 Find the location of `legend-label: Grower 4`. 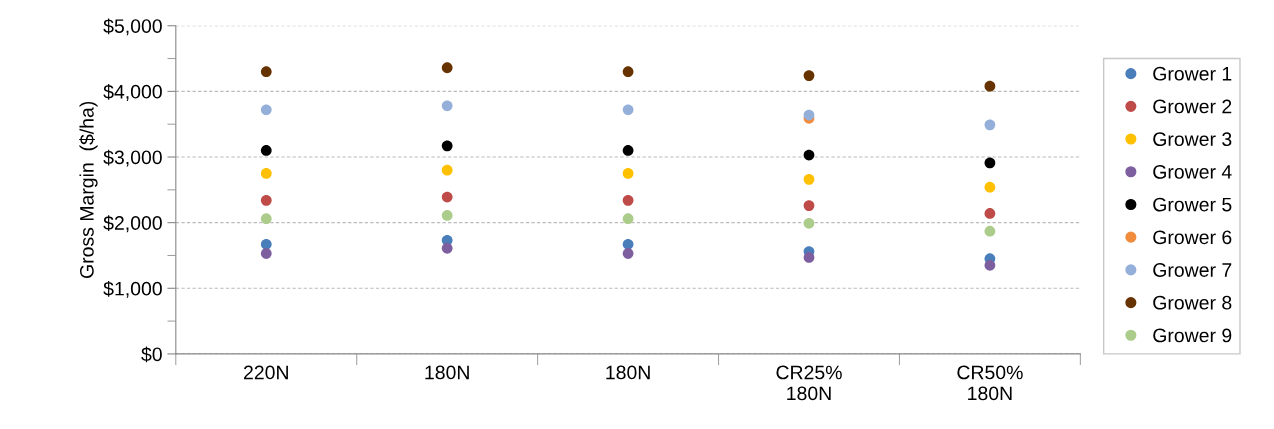

legend-label: Grower 4 is located at coordinates (1192, 171).